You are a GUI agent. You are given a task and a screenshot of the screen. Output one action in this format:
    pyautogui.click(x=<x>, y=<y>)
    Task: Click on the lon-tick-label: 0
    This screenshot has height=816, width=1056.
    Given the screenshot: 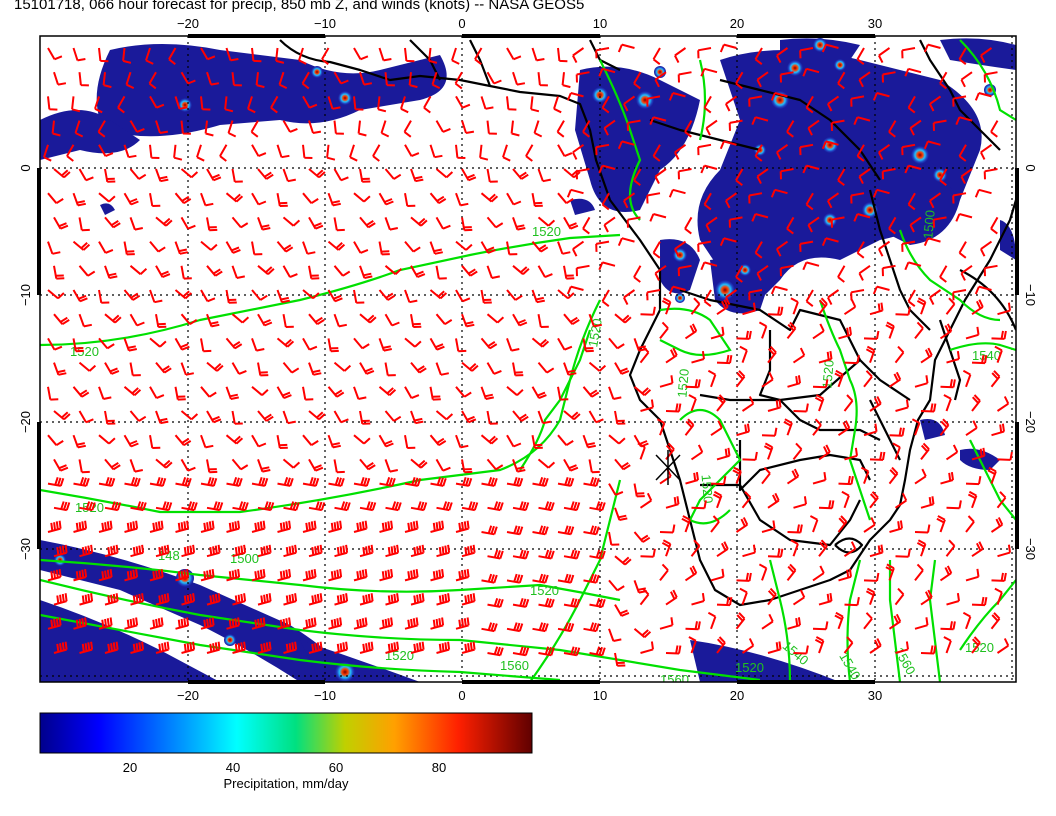 What is the action you would take?
    pyautogui.click(x=461, y=695)
    